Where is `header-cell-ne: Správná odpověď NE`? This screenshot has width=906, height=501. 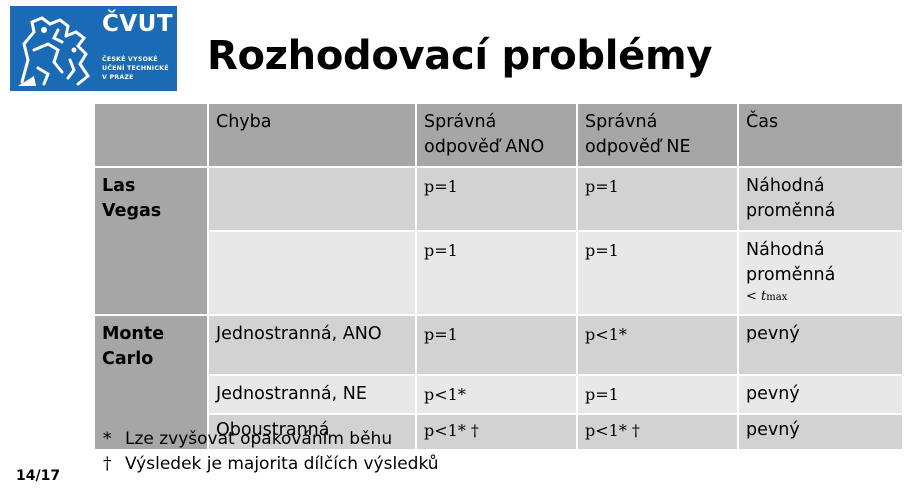
header-cell-ne: Správná odpověď NE is located at coordinates (657, 135).